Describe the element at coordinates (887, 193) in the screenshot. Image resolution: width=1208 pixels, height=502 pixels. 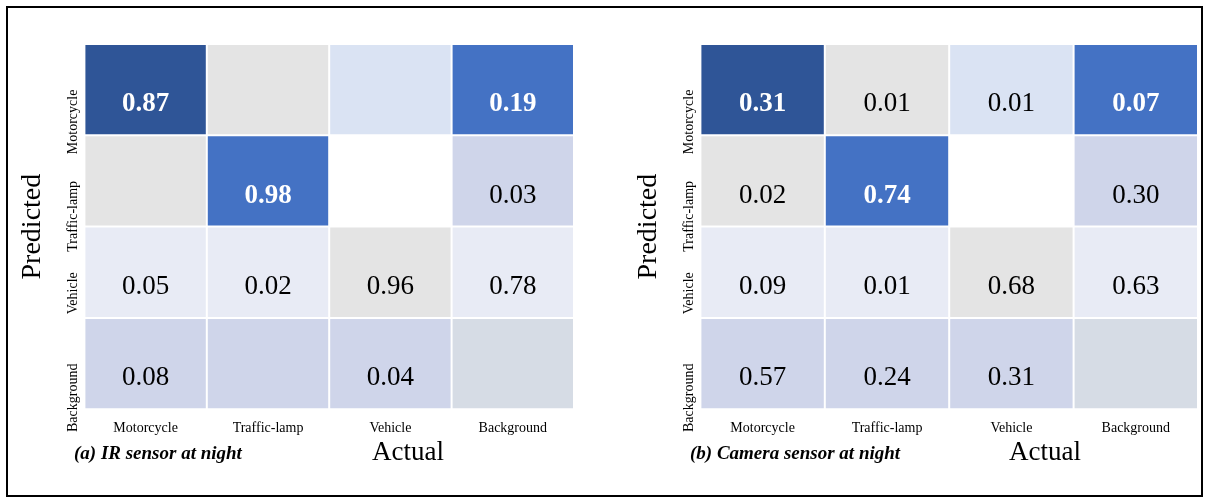
I see `data-label: 0.74` at that location.